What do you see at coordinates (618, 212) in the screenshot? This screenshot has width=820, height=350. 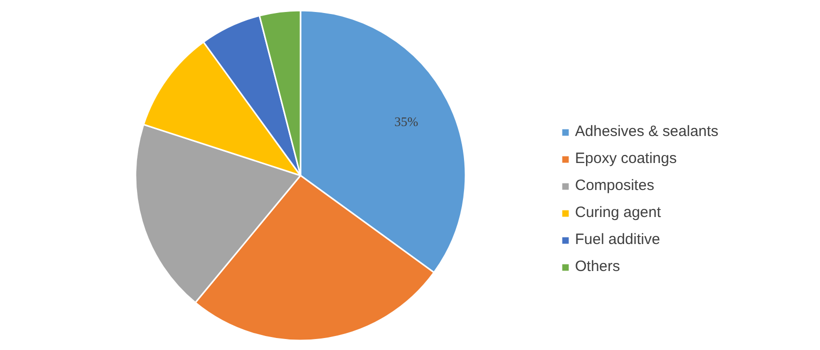 I see `legend-label: Curing agent` at bounding box center [618, 212].